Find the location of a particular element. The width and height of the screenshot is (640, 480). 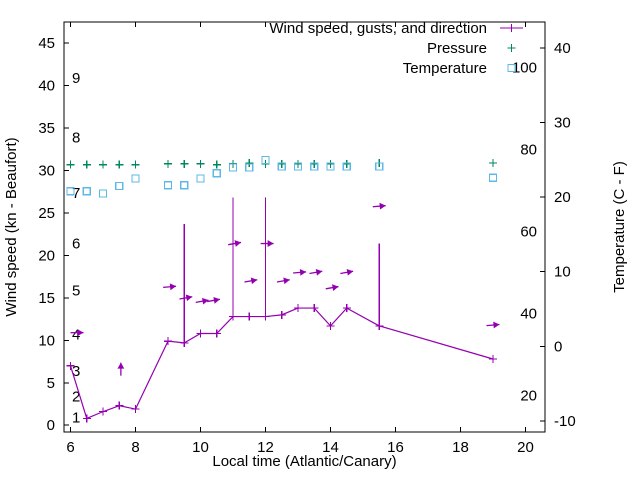

x-tick-label: 14 is located at coordinates (330, 447).